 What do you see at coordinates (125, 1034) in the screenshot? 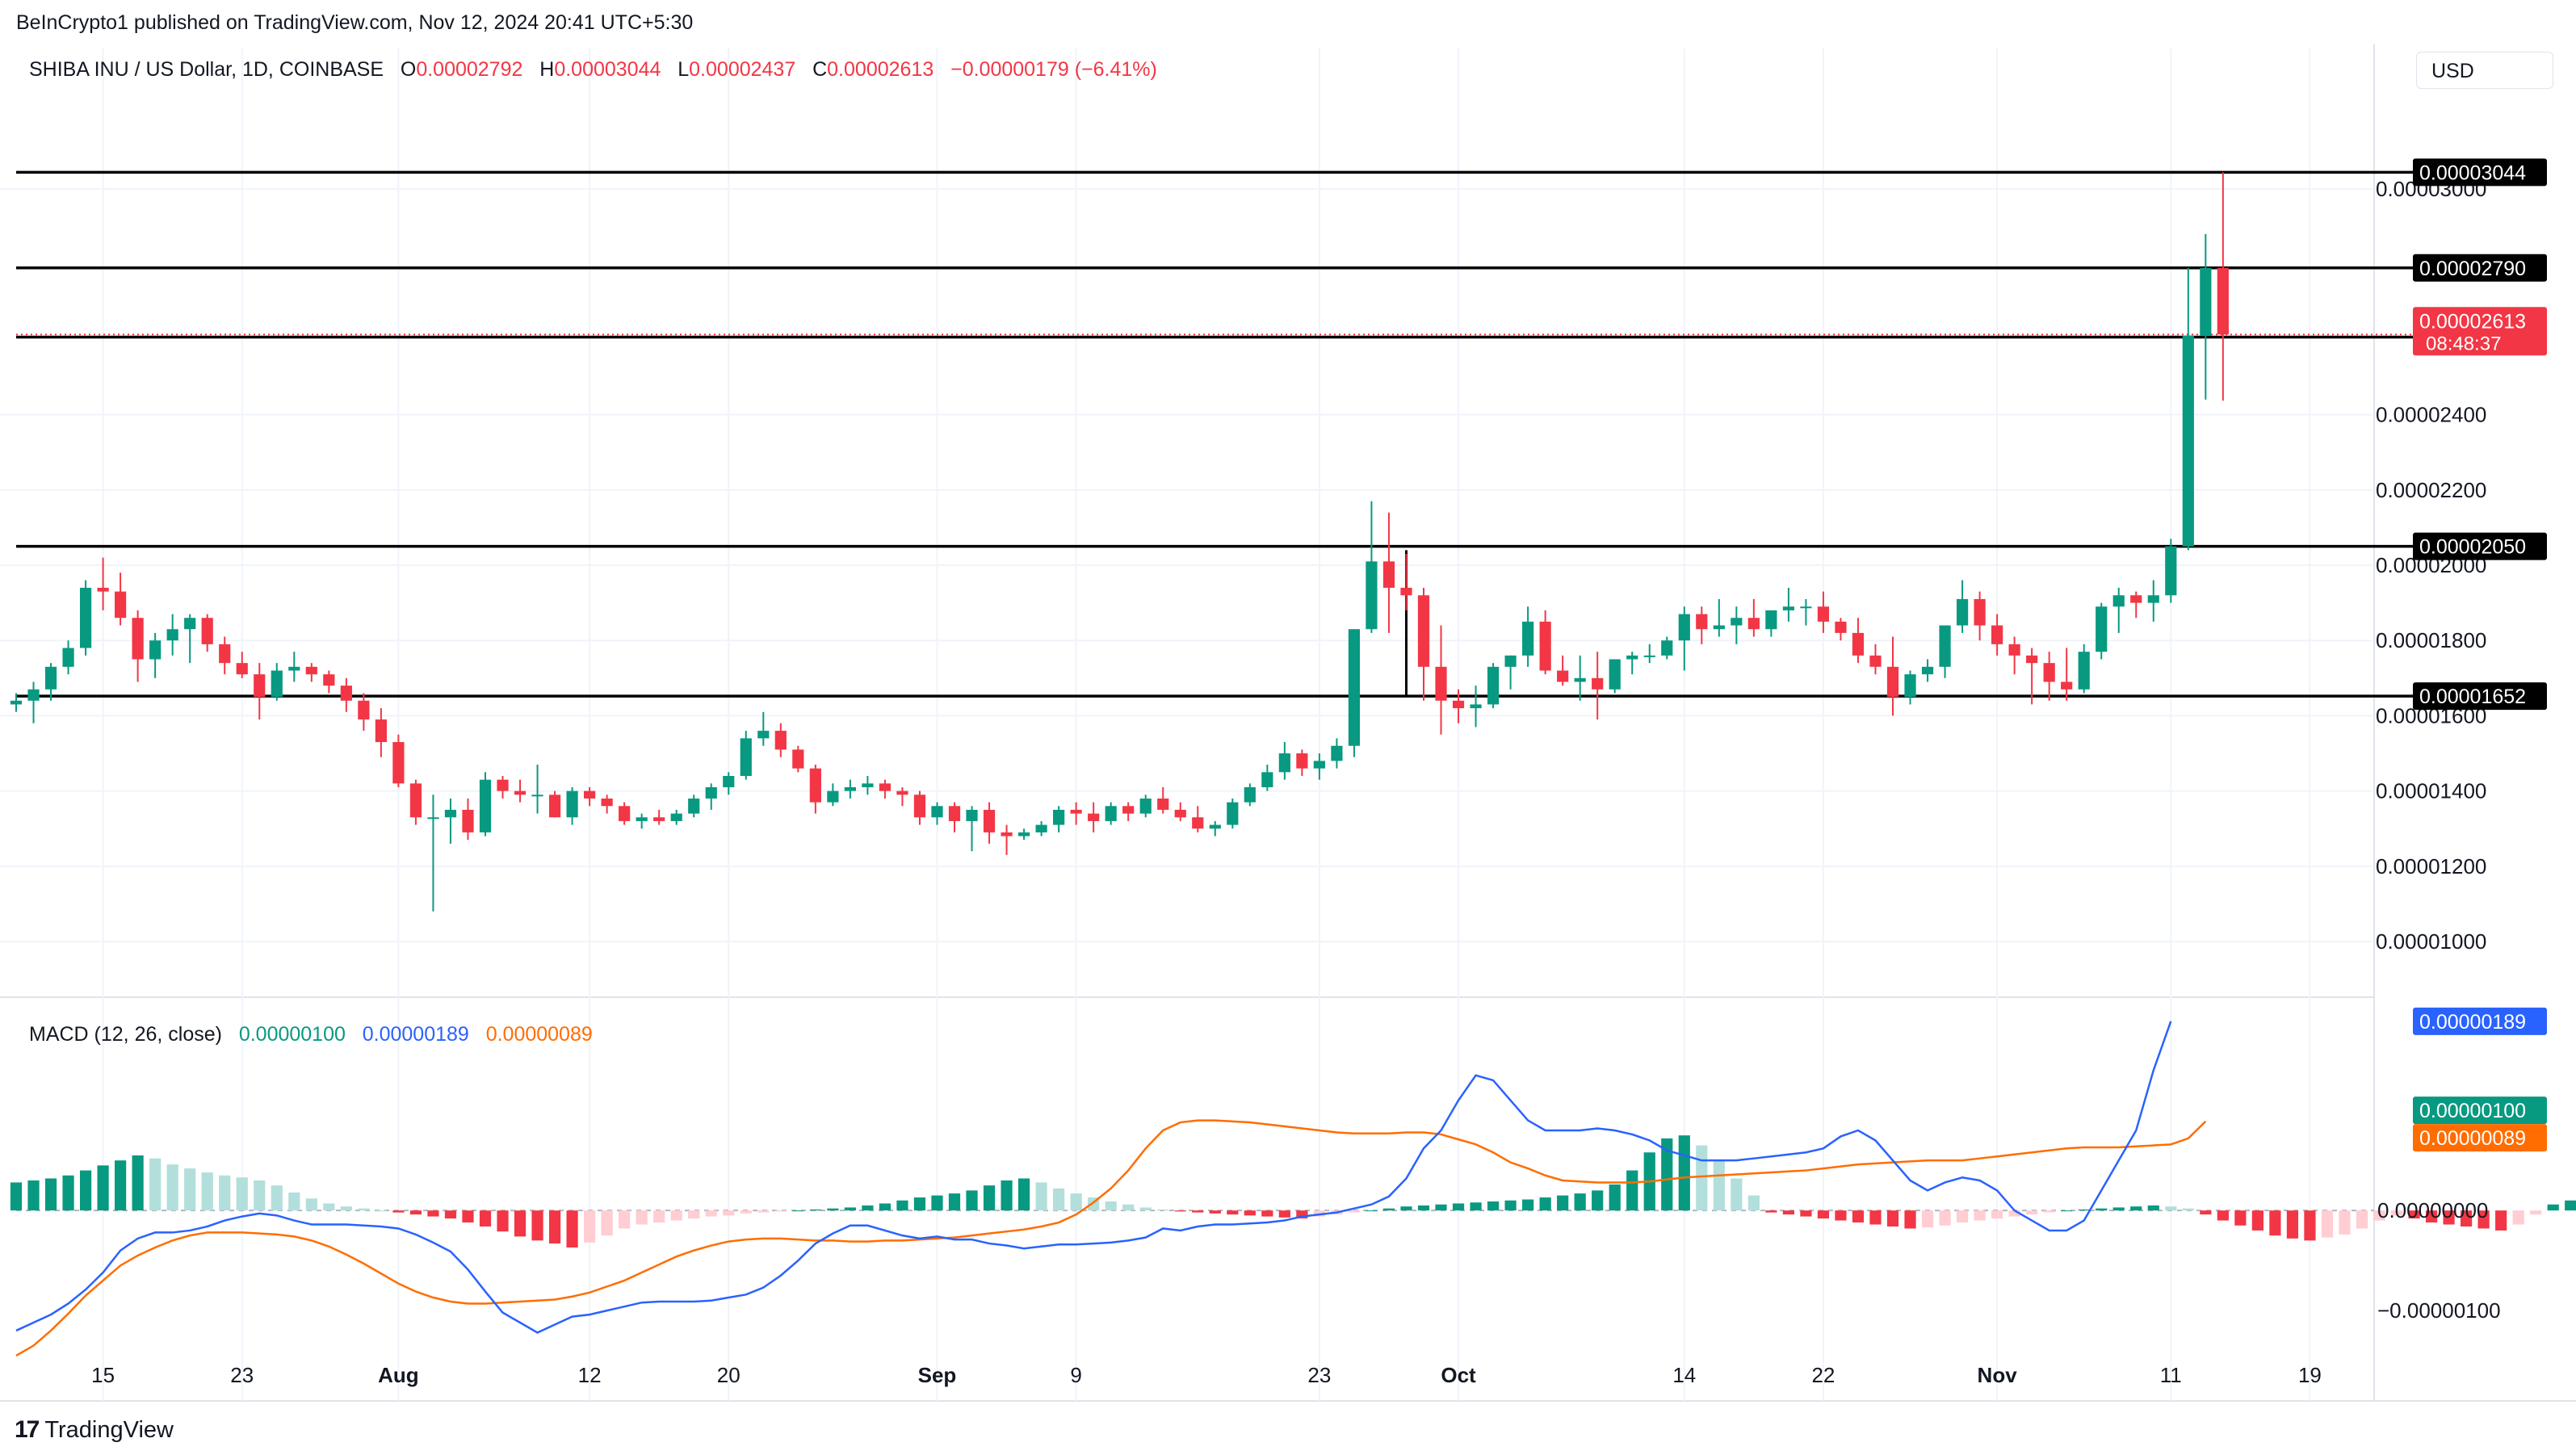
I see `macd-title: MACD (12, 26, close)` at bounding box center [125, 1034].